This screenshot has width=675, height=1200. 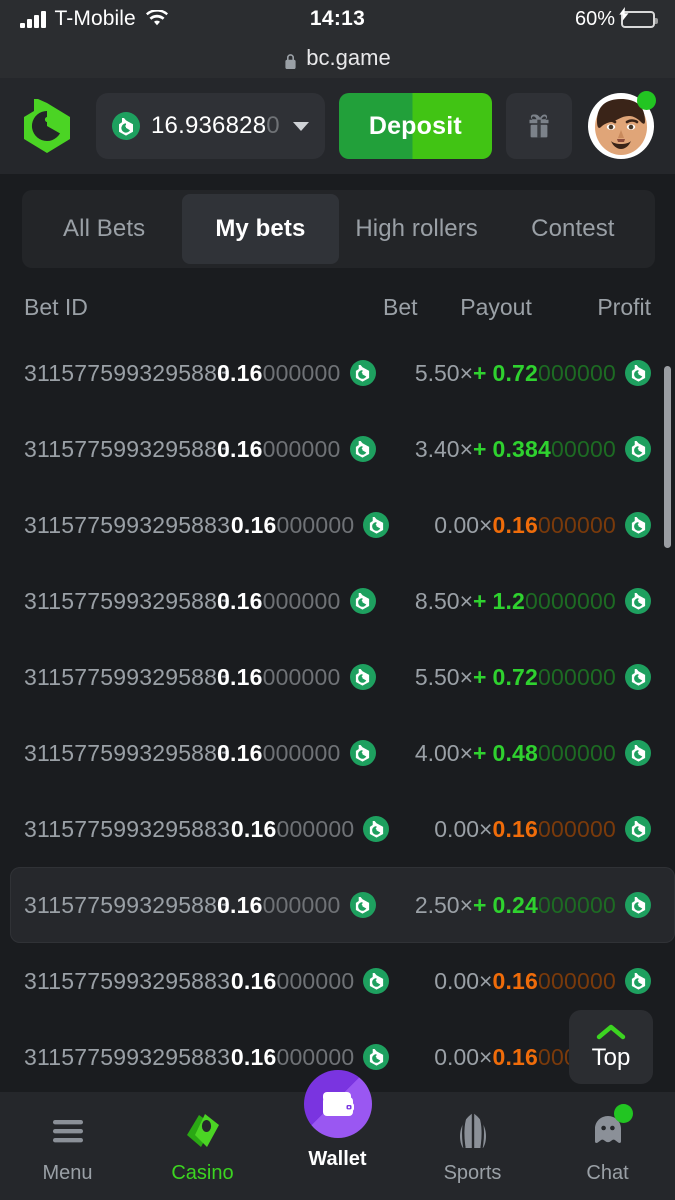 What do you see at coordinates (444, 752) in the screenshot?
I see `cell-payout: 4.00×` at bounding box center [444, 752].